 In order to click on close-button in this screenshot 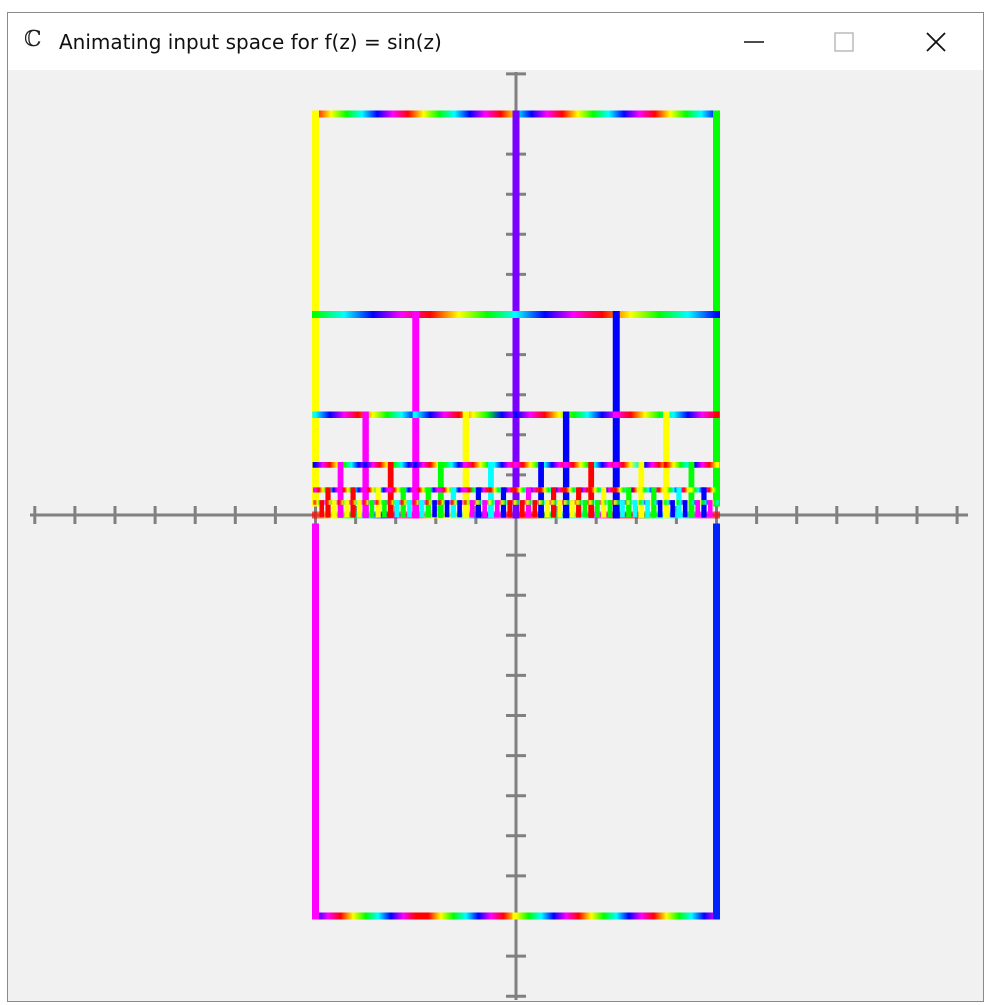, I will do `click(936, 41)`.